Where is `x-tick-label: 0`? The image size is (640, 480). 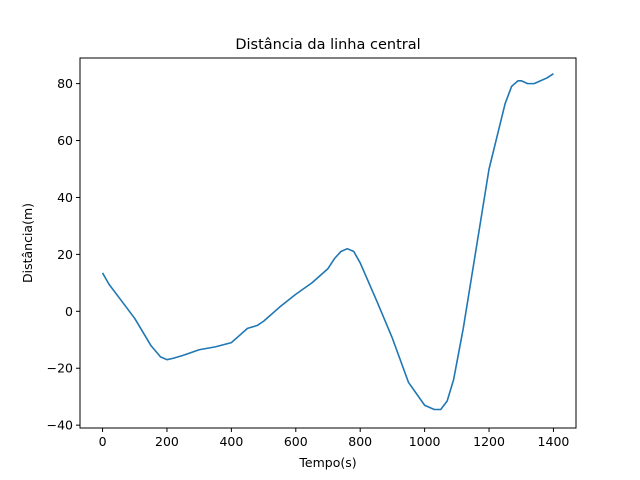
x-tick-label: 0 is located at coordinates (103, 441).